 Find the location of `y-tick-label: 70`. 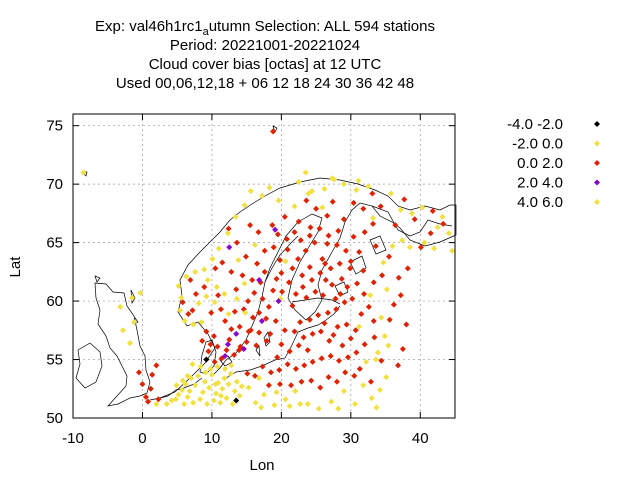

y-tick-label: 70 is located at coordinates (54, 184).